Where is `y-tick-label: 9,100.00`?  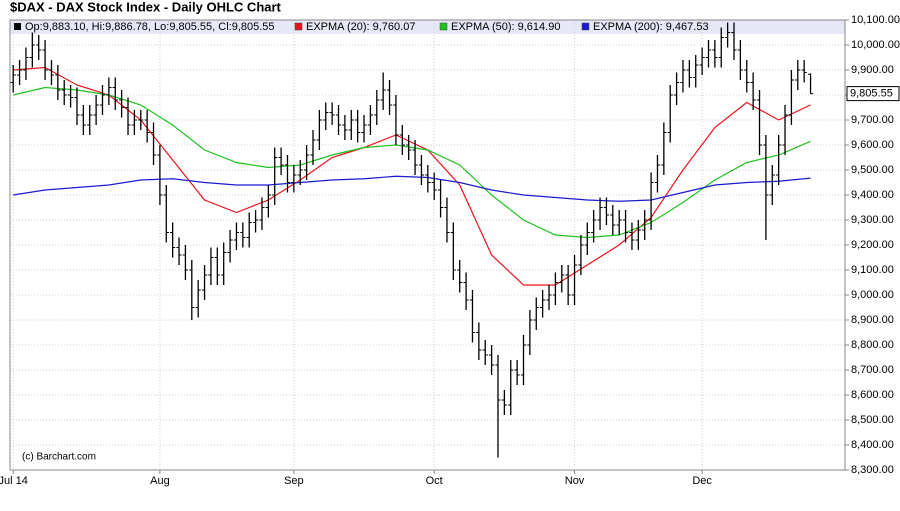 y-tick-label: 9,100.00 is located at coordinates (872, 270).